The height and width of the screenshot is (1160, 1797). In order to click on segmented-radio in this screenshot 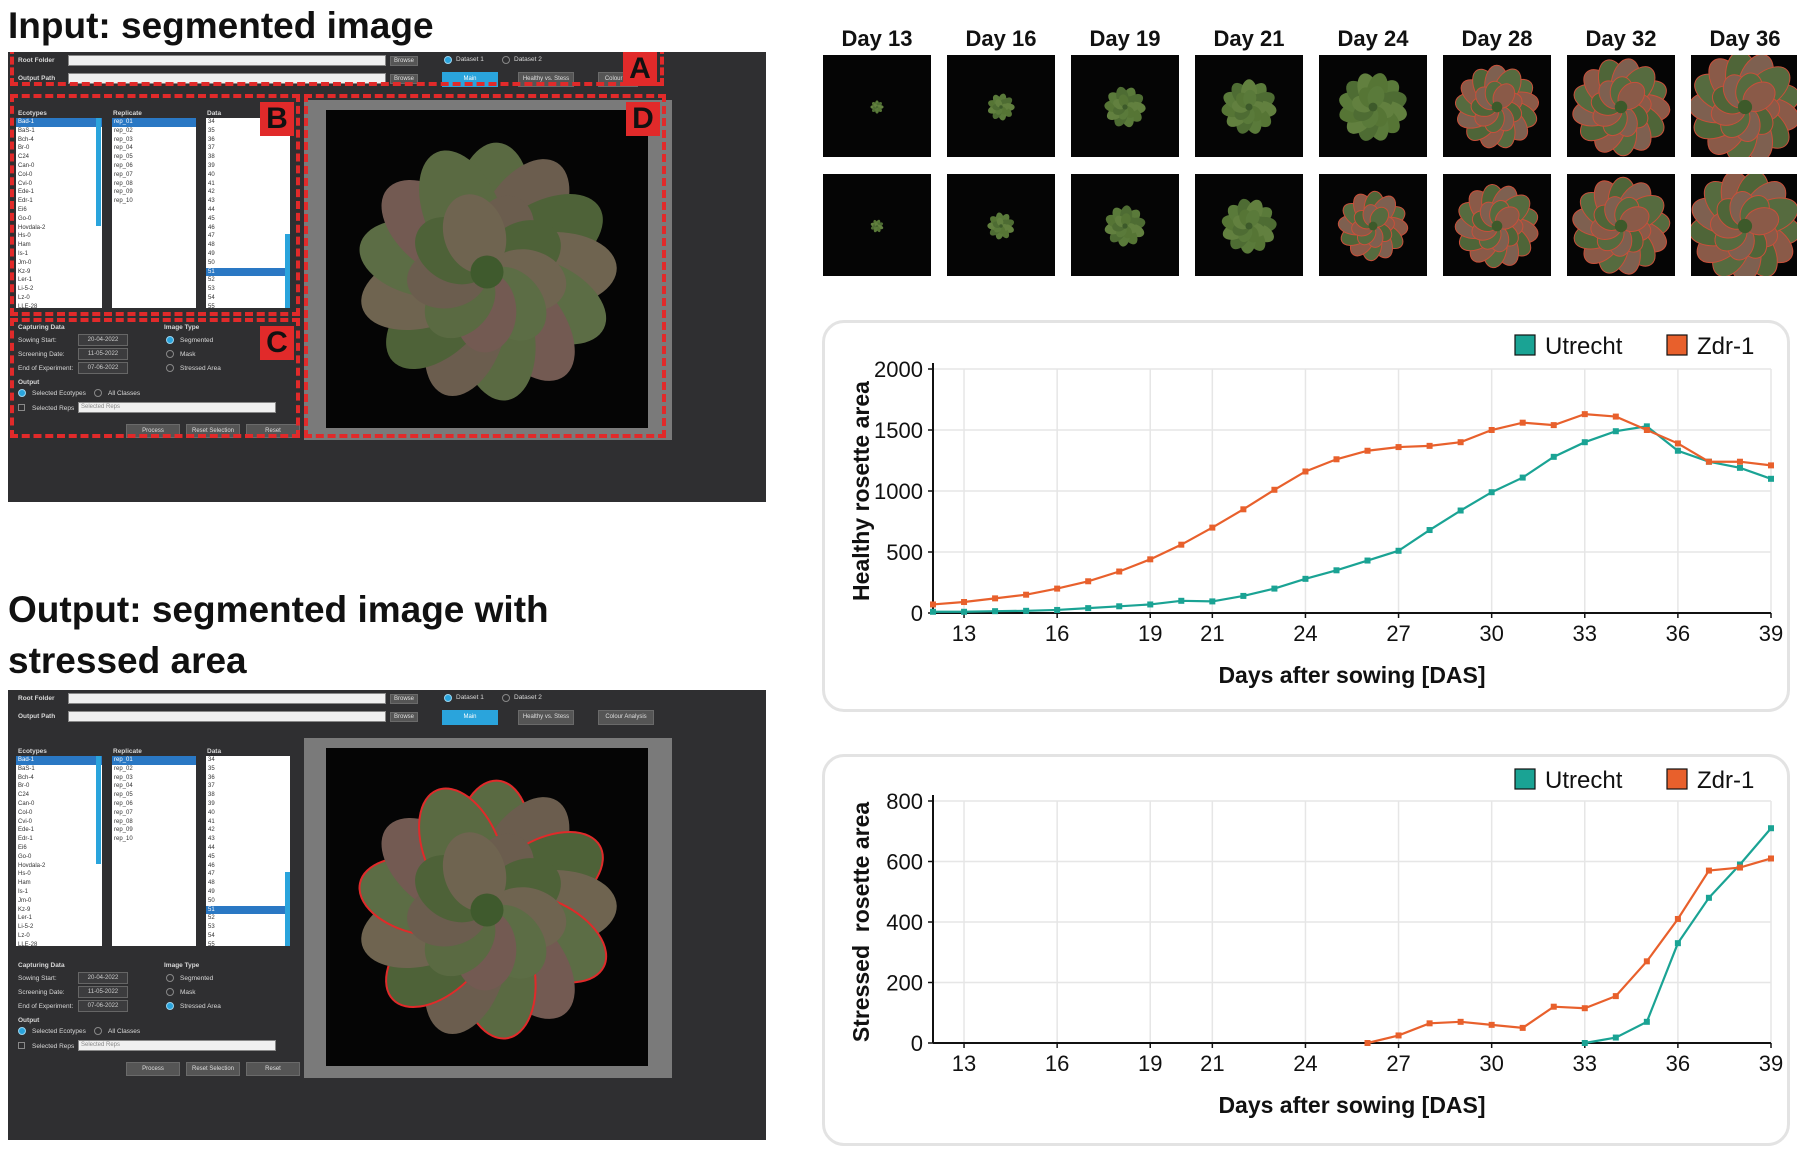, I will do `click(170, 978)`.